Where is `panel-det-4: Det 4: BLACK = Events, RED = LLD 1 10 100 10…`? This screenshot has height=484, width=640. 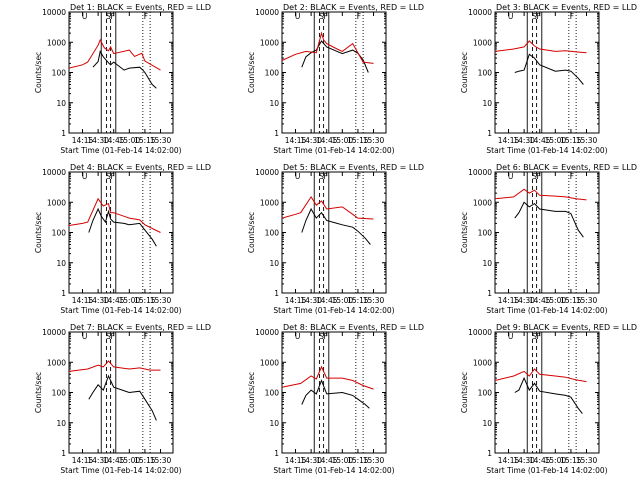
panel-det-4: Det 4: BLACK = Events, RED = LLD 1 10 100 10… is located at coordinates (122, 239).